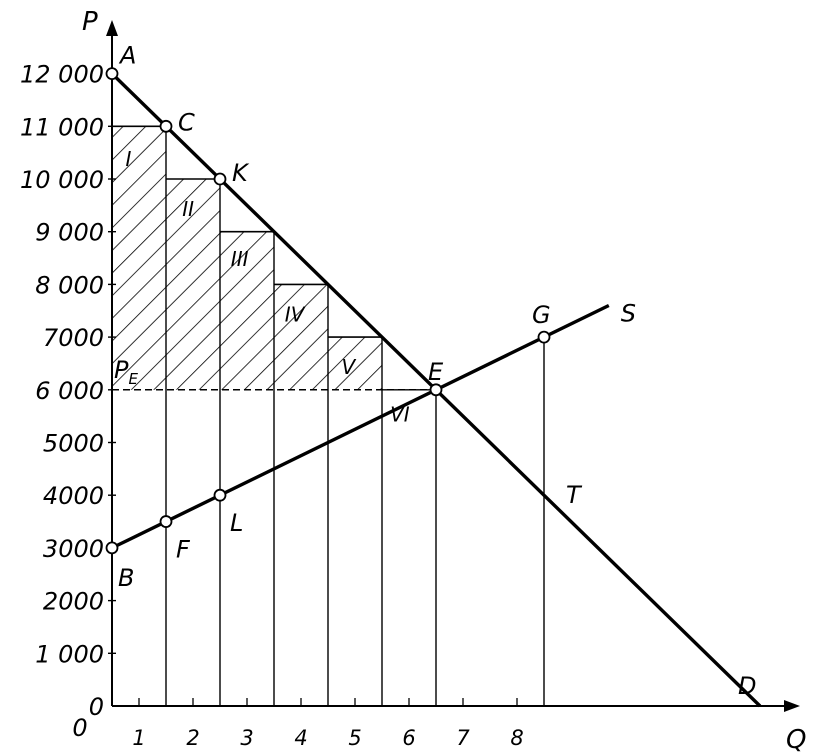 The width and height of the screenshot is (816, 754). Describe the element at coordinates (541, 315) in the screenshot. I see `point-label-G: G` at that location.